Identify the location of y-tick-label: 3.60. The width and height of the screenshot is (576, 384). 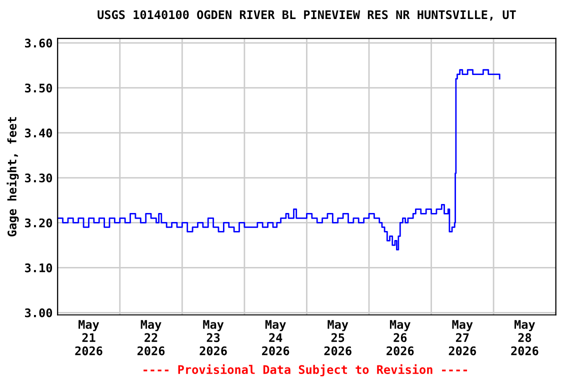
(38, 43).